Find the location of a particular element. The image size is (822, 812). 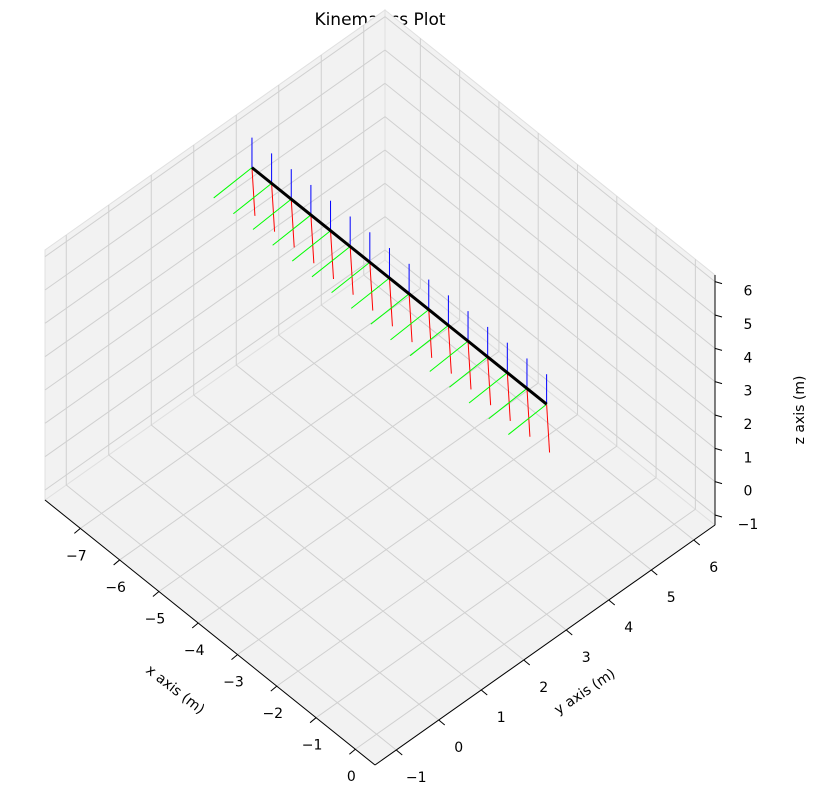

y-tick-label: 5 is located at coordinates (671, 598).